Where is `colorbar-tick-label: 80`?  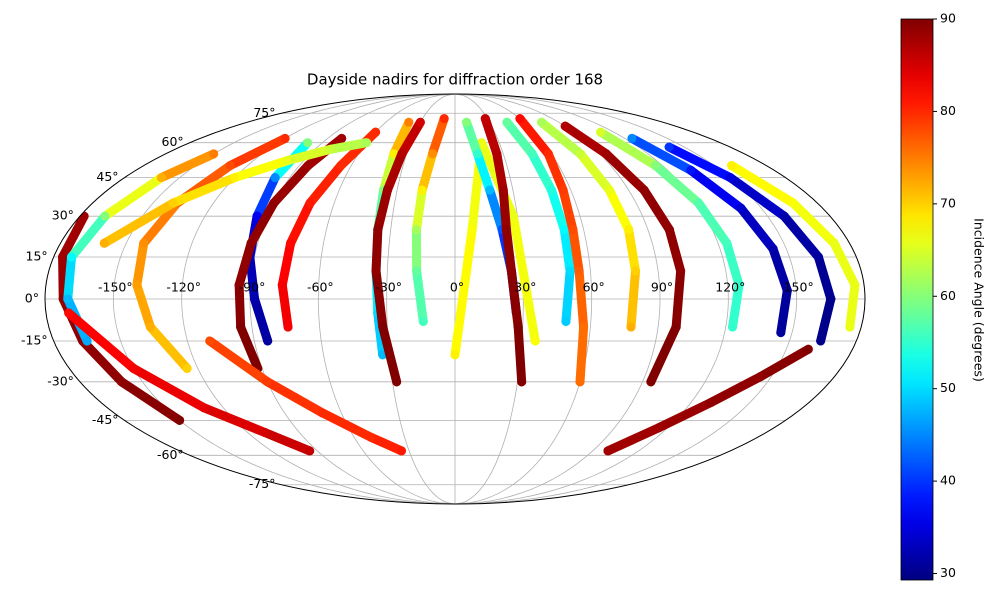 colorbar-tick-label: 80 is located at coordinates (948, 110).